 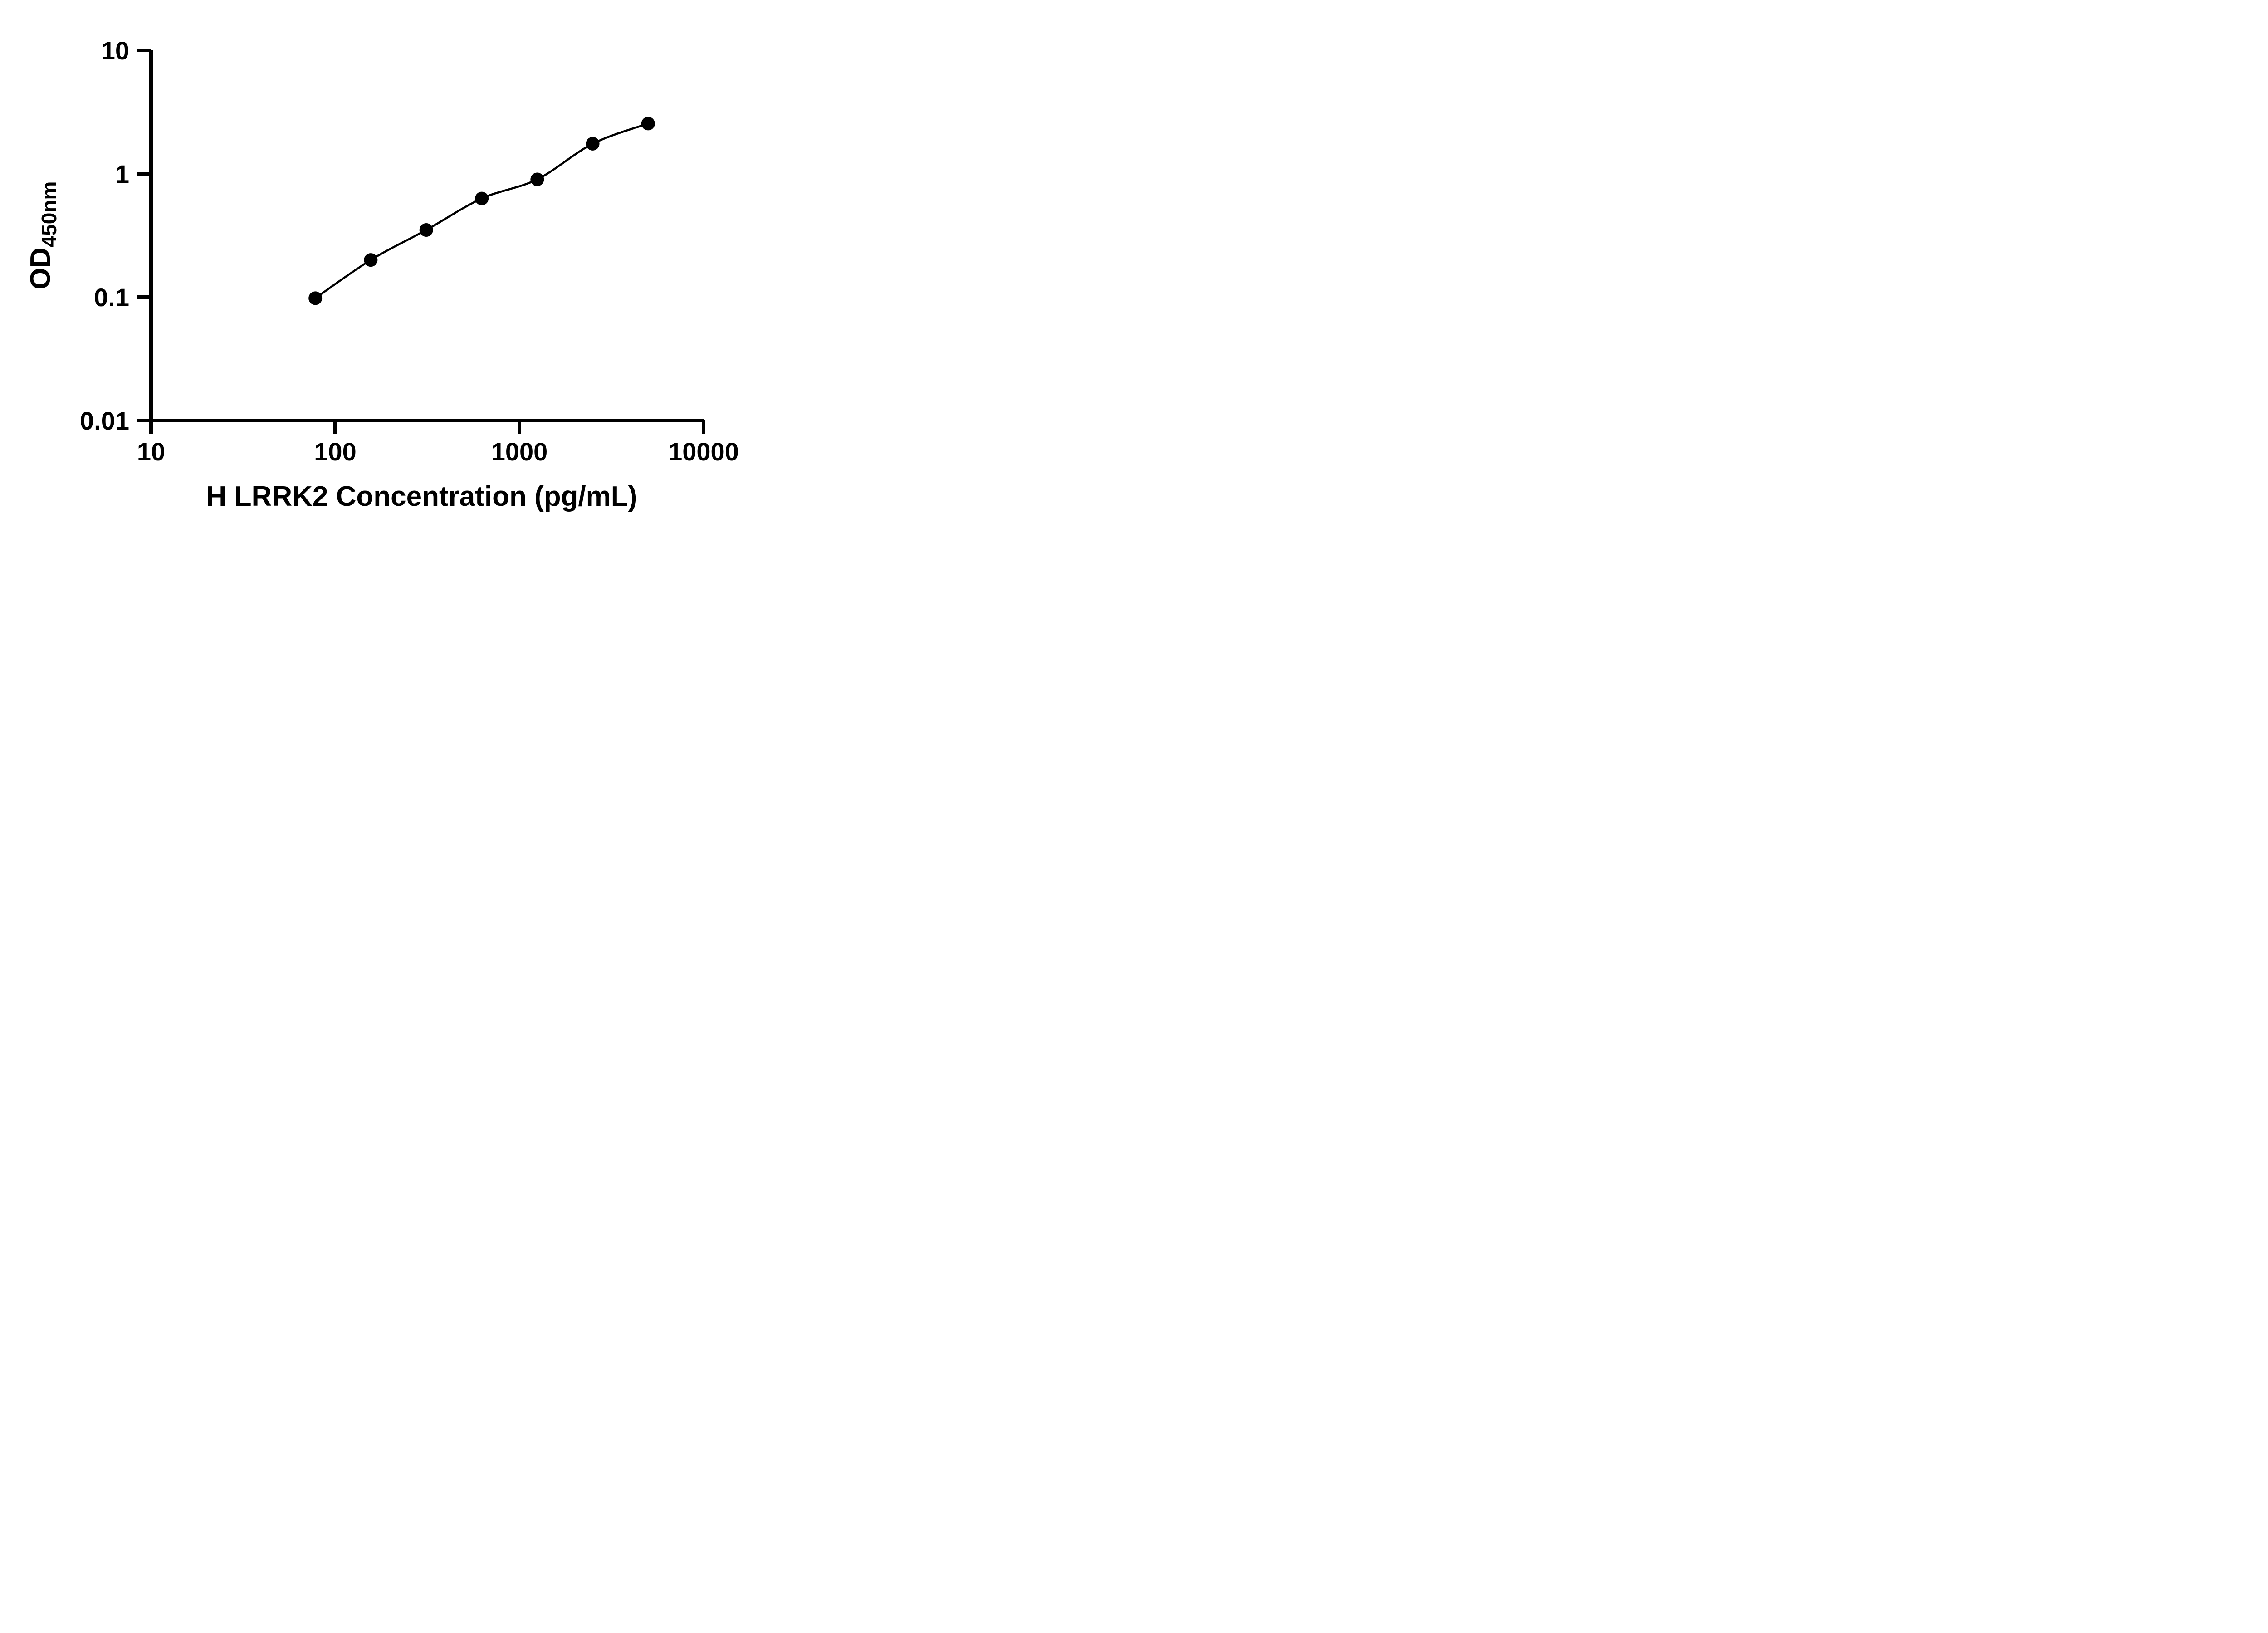 I want to click on x-tick-label: 1000, so click(x=519, y=451).